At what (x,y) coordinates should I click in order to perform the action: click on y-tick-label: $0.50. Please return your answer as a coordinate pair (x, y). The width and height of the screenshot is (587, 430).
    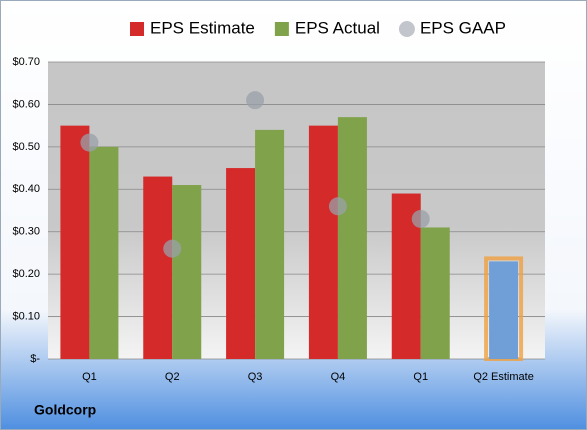
    Looking at the image, I should click on (26, 147).